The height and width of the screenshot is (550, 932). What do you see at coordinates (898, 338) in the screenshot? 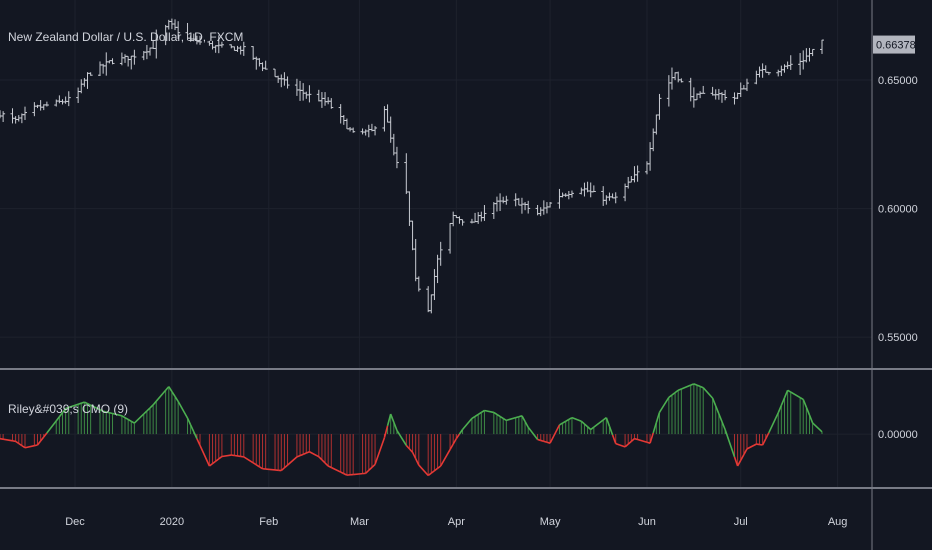
I see `price-tick-label: 0.55000` at bounding box center [898, 338].